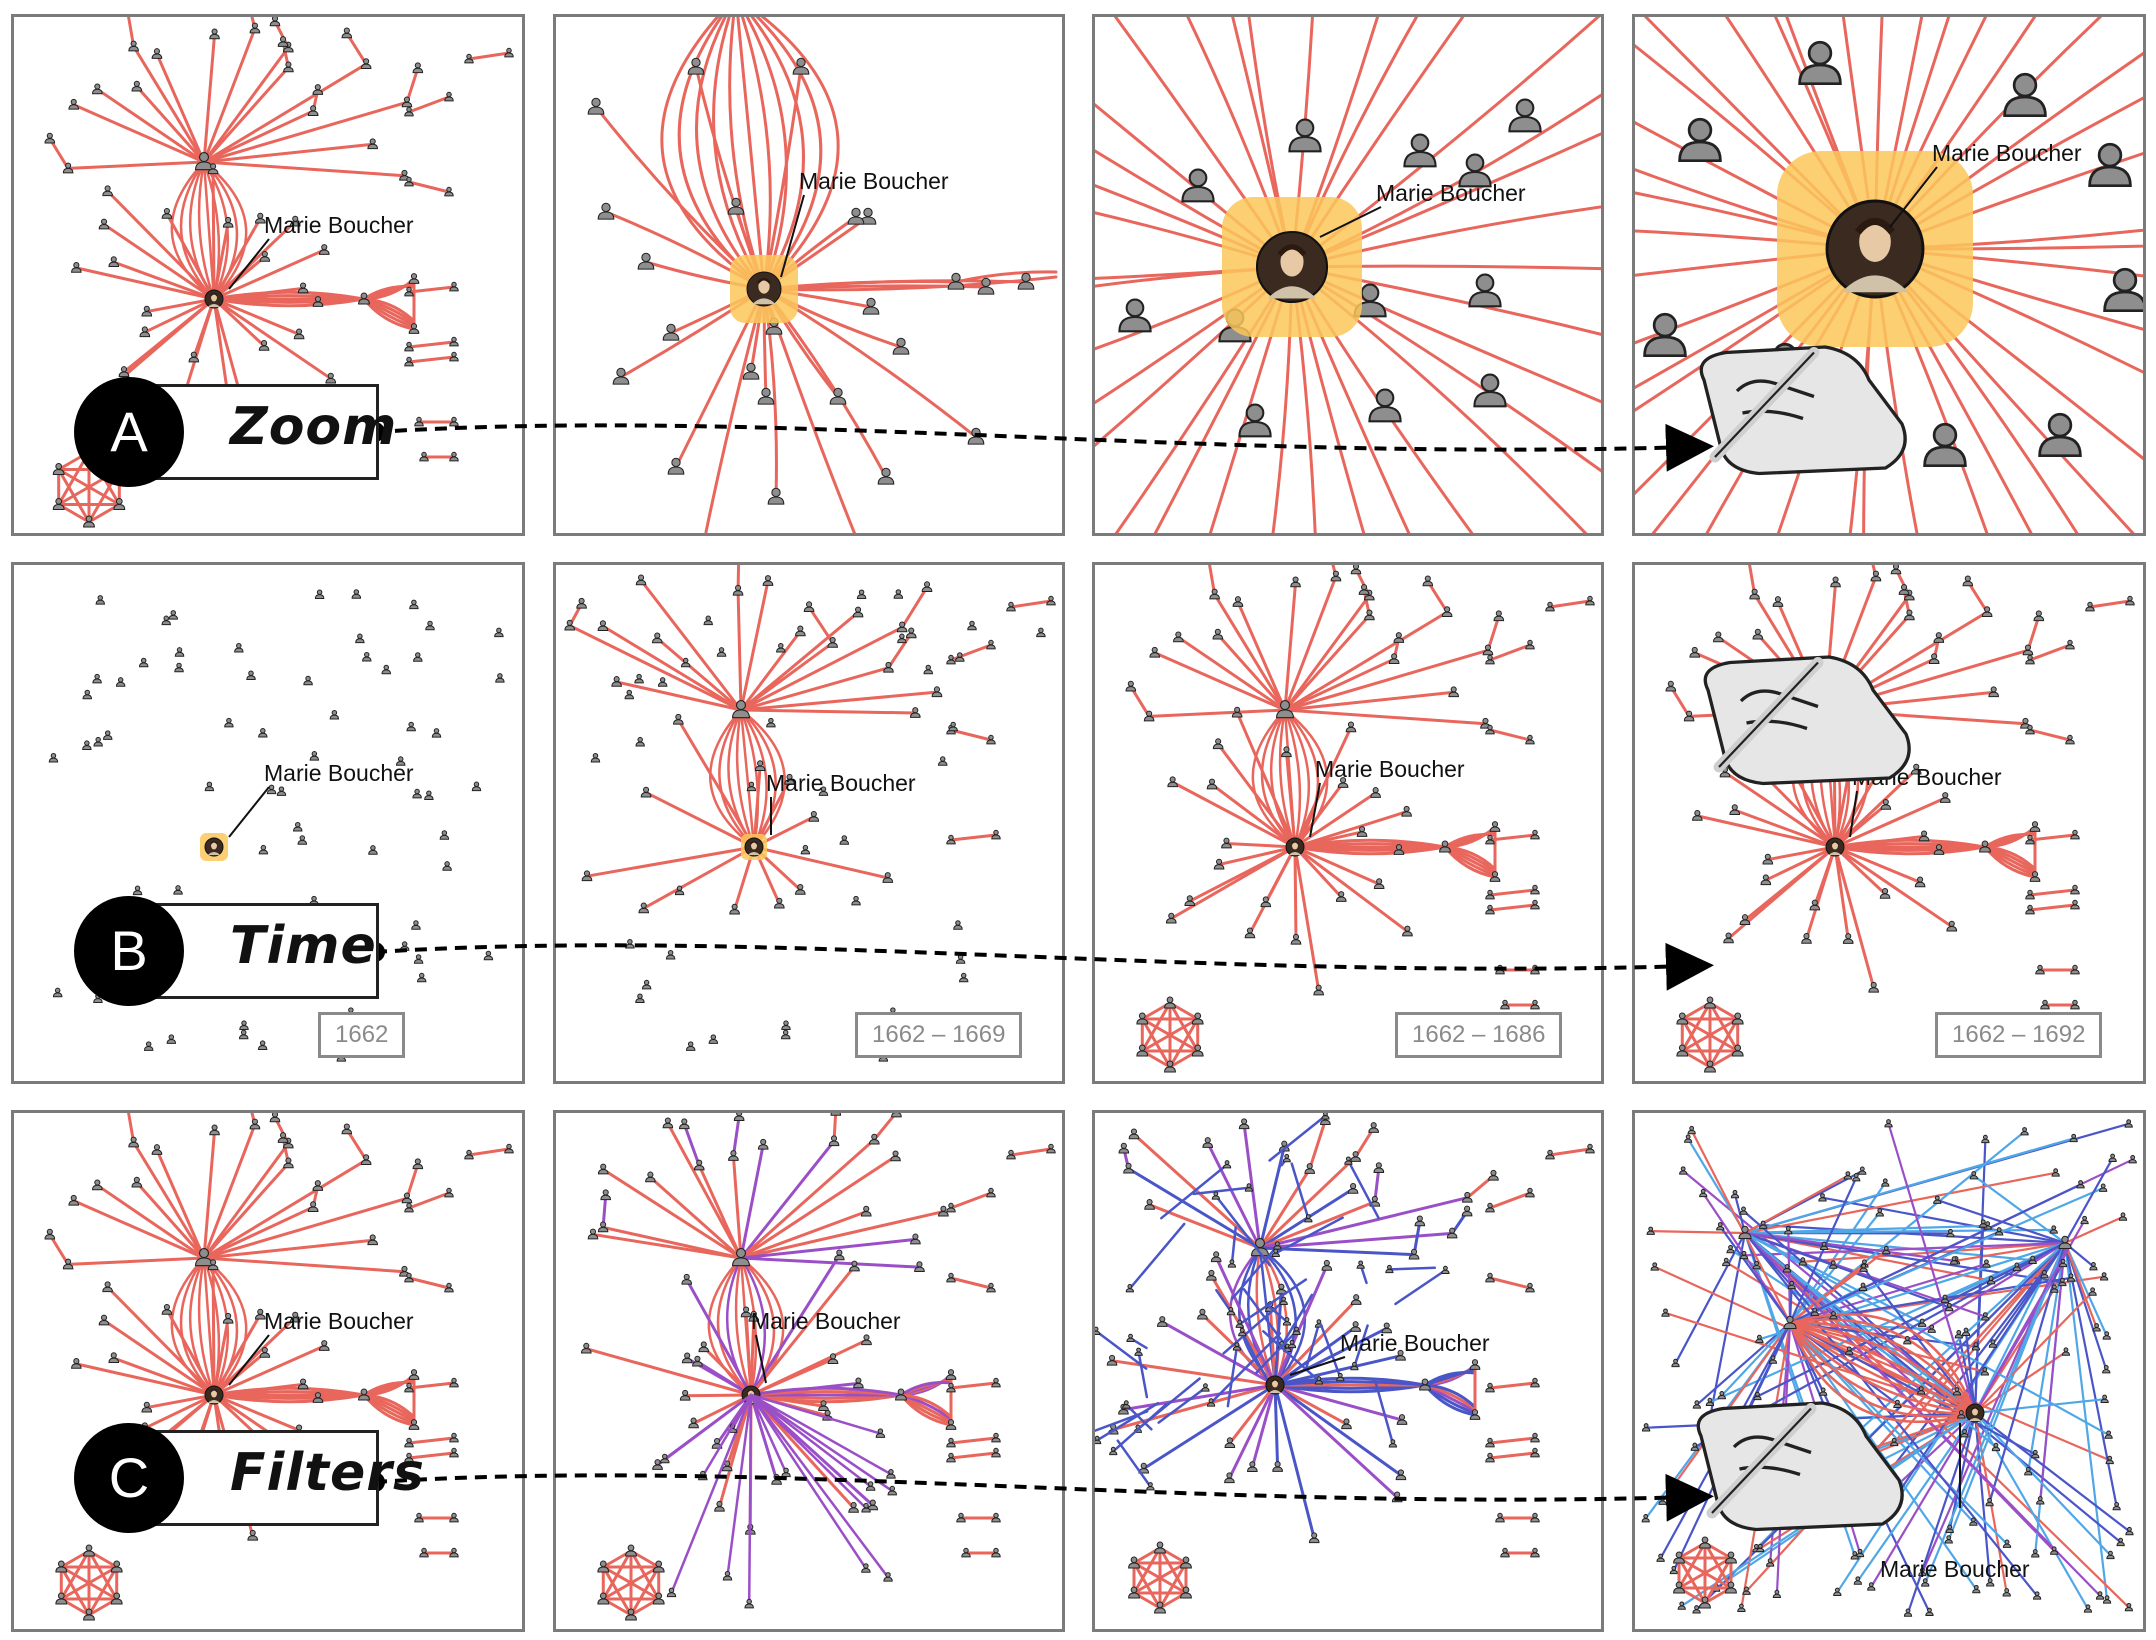 The width and height of the screenshot is (2156, 1640). What do you see at coordinates (1889, 1371) in the screenshot?
I see `panel-filters-4: Marie Boucher` at bounding box center [1889, 1371].